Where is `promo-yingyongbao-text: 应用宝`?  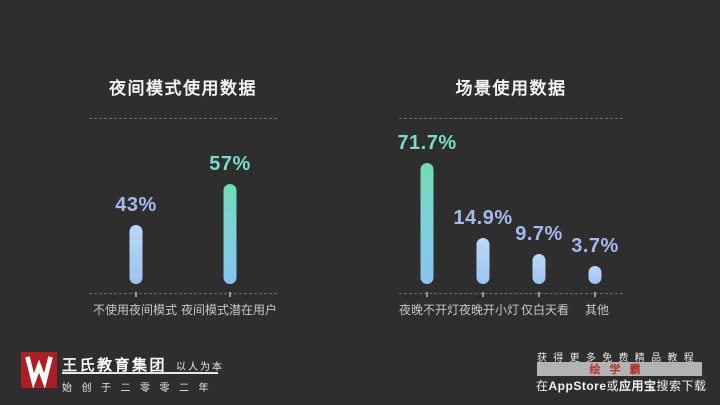 promo-yingyongbao-text: 应用宝 is located at coordinates (638, 386).